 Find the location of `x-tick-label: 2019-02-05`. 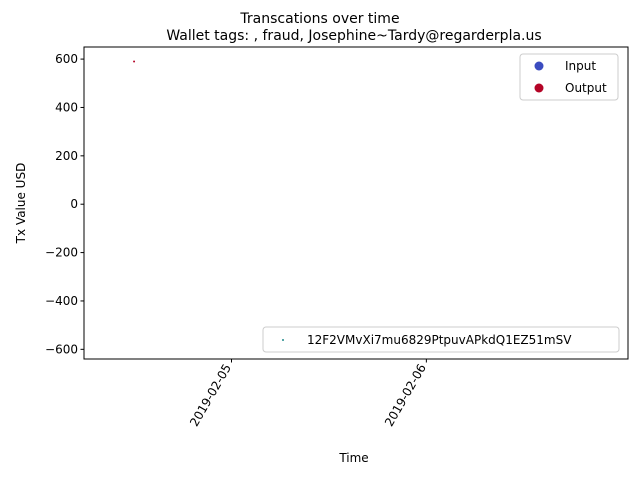

x-tick-label: 2019-02-05 is located at coordinates (210, 395).